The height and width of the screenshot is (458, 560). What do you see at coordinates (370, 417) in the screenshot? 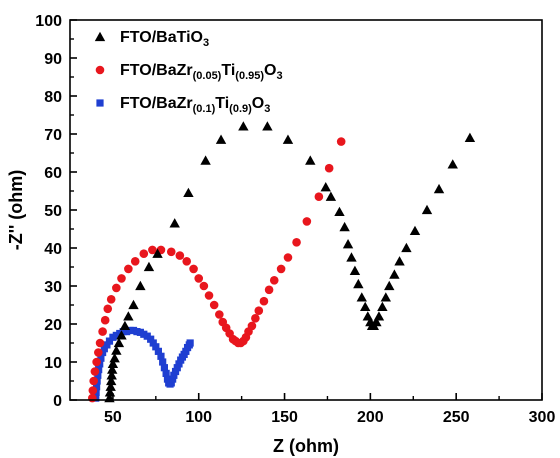
I see `x-tick-label: 200` at bounding box center [370, 417].